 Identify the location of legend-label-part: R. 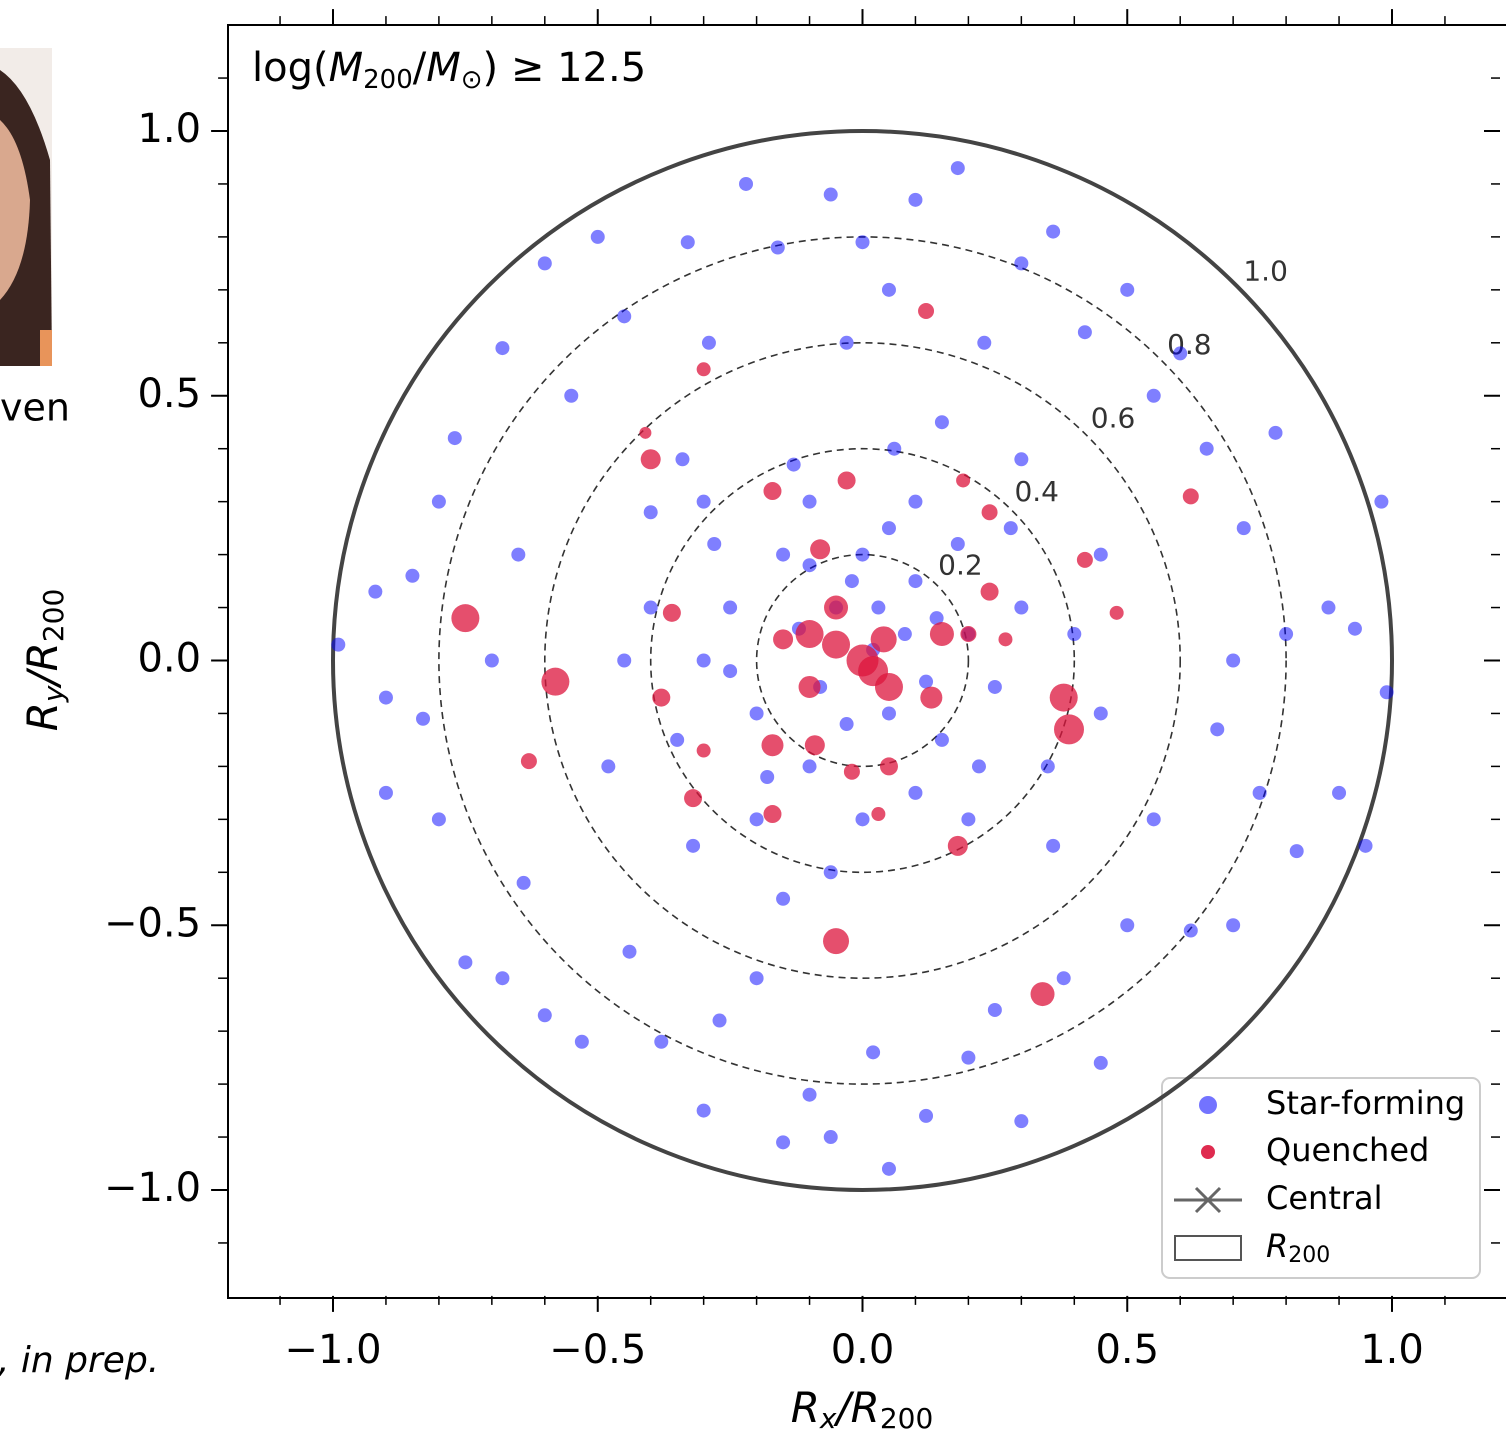
(1277, 1246).